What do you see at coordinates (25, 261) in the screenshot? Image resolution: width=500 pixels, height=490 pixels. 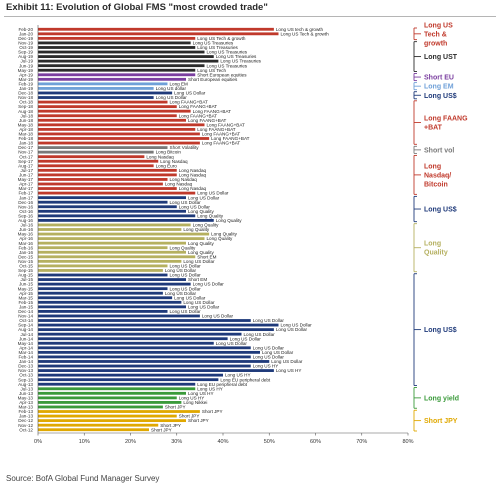 I see `y-tick-label: Nov-15` at bounding box center [25, 261].